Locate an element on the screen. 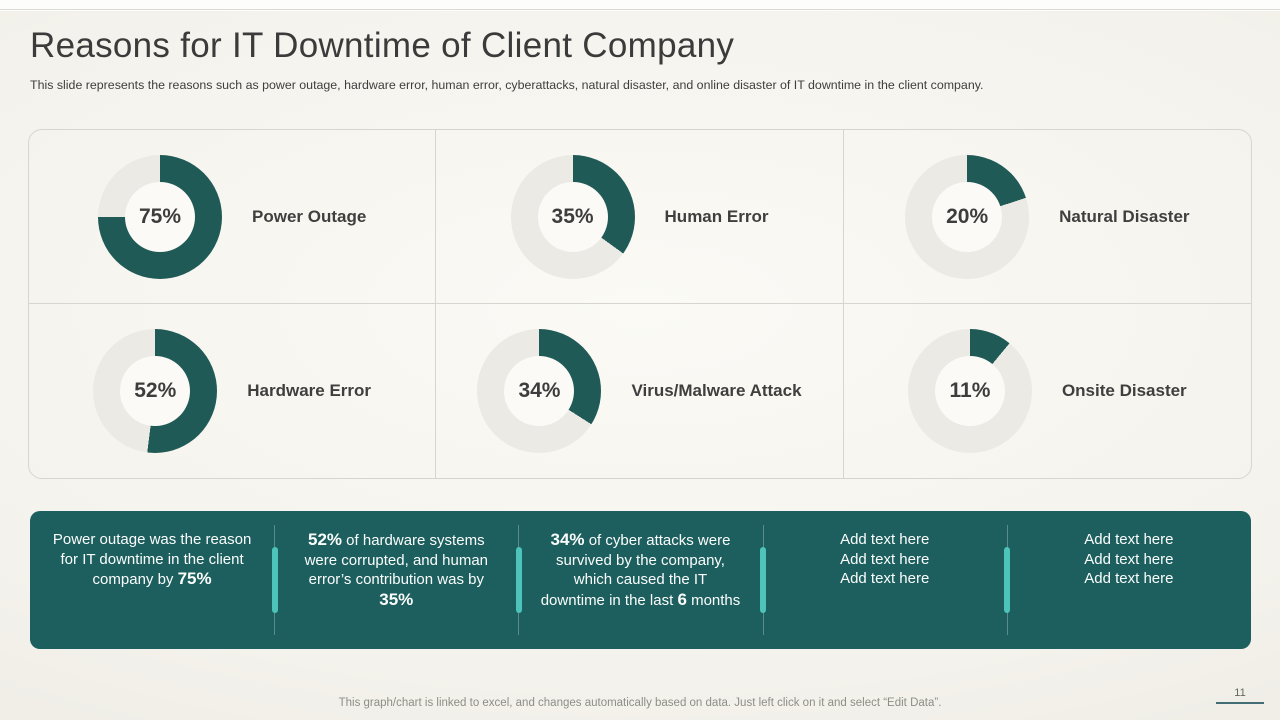 This screenshot has height=720, width=1280. donut-cell-hardware-error: 52% Hardware Error is located at coordinates (233, 391).